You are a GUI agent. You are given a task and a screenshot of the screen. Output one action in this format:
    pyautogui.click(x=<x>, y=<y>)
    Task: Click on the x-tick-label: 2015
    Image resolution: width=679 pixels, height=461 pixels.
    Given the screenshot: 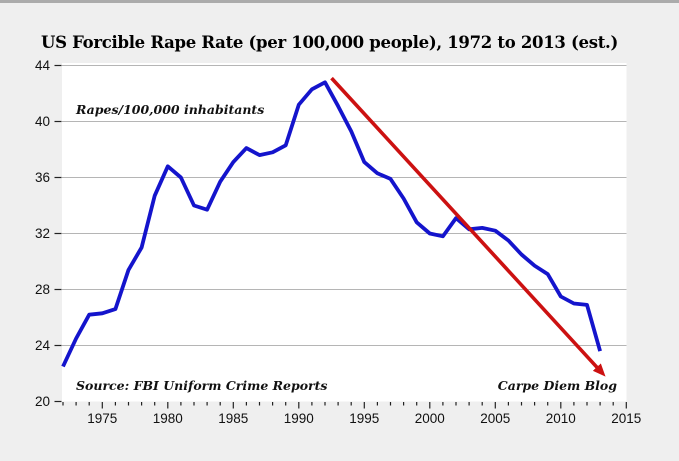 What is the action you would take?
    pyautogui.click(x=626, y=418)
    